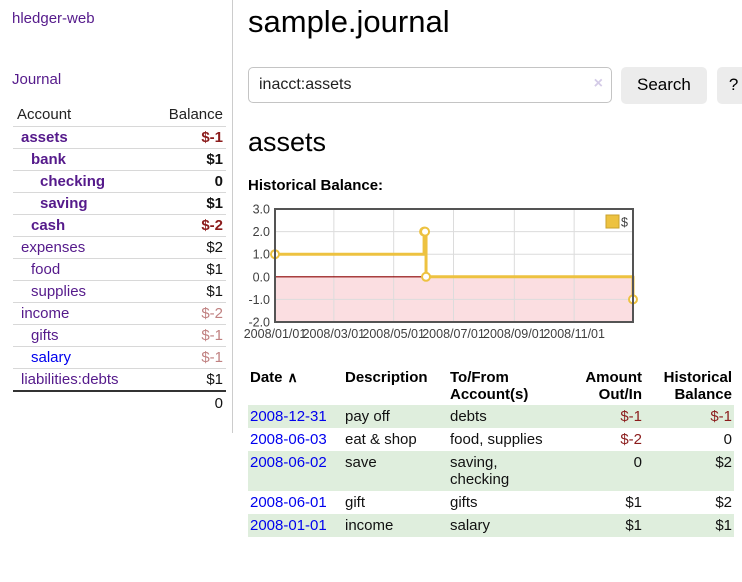 The height and width of the screenshot is (582, 742). Describe the element at coordinates (393, 334) in the screenshot. I see `x-tick-label: 2008/05/01` at that location.